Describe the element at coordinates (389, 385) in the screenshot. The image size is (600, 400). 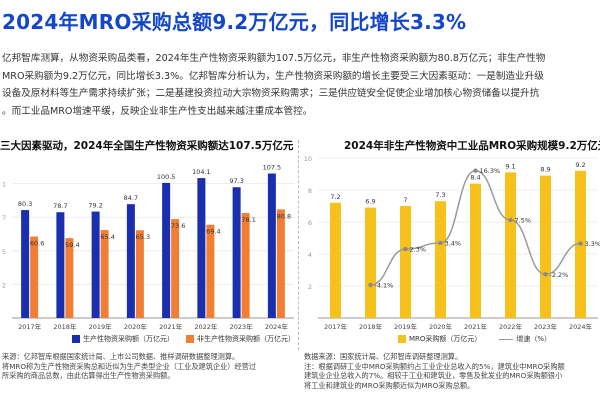
I see `source-line: 将工业和建筑业的MRO采购额近似为MRO采购总额。` at that location.